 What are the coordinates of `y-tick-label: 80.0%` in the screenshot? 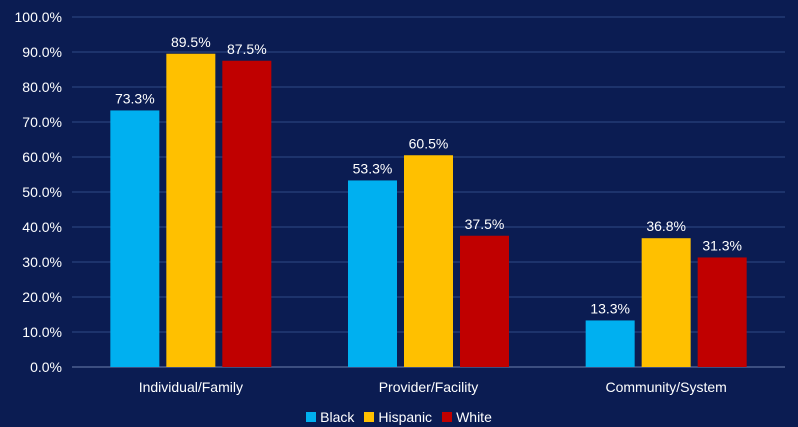 It's located at (42, 87).